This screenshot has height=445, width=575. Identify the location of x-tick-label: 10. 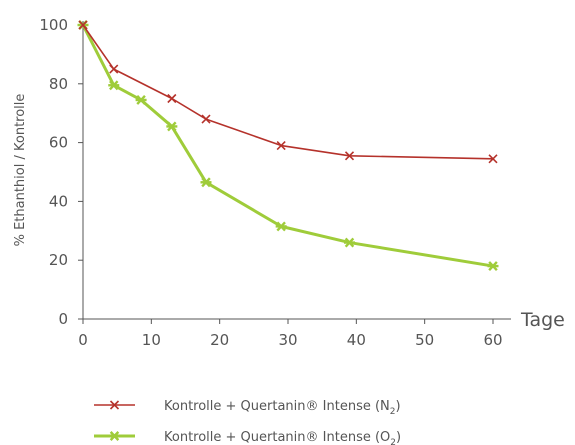
(151, 340).